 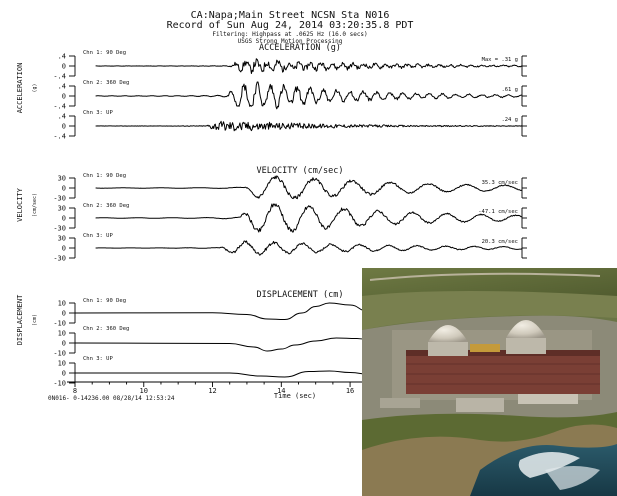 I want to click on displacement-axis-label: DISPLACEMENT, so click(x=20, y=319).